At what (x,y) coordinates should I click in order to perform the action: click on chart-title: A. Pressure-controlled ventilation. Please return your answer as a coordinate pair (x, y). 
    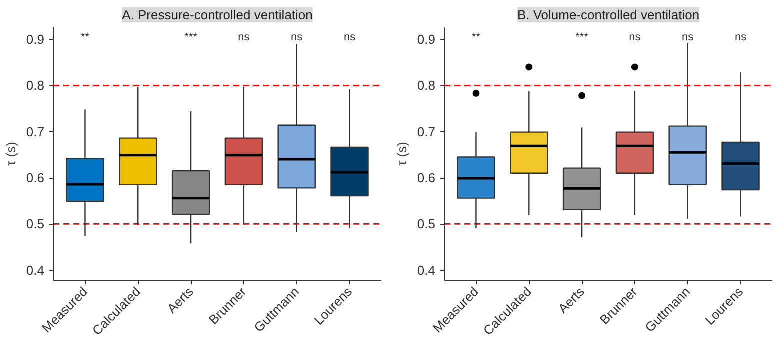
    Looking at the image, I should click on (217, 15).